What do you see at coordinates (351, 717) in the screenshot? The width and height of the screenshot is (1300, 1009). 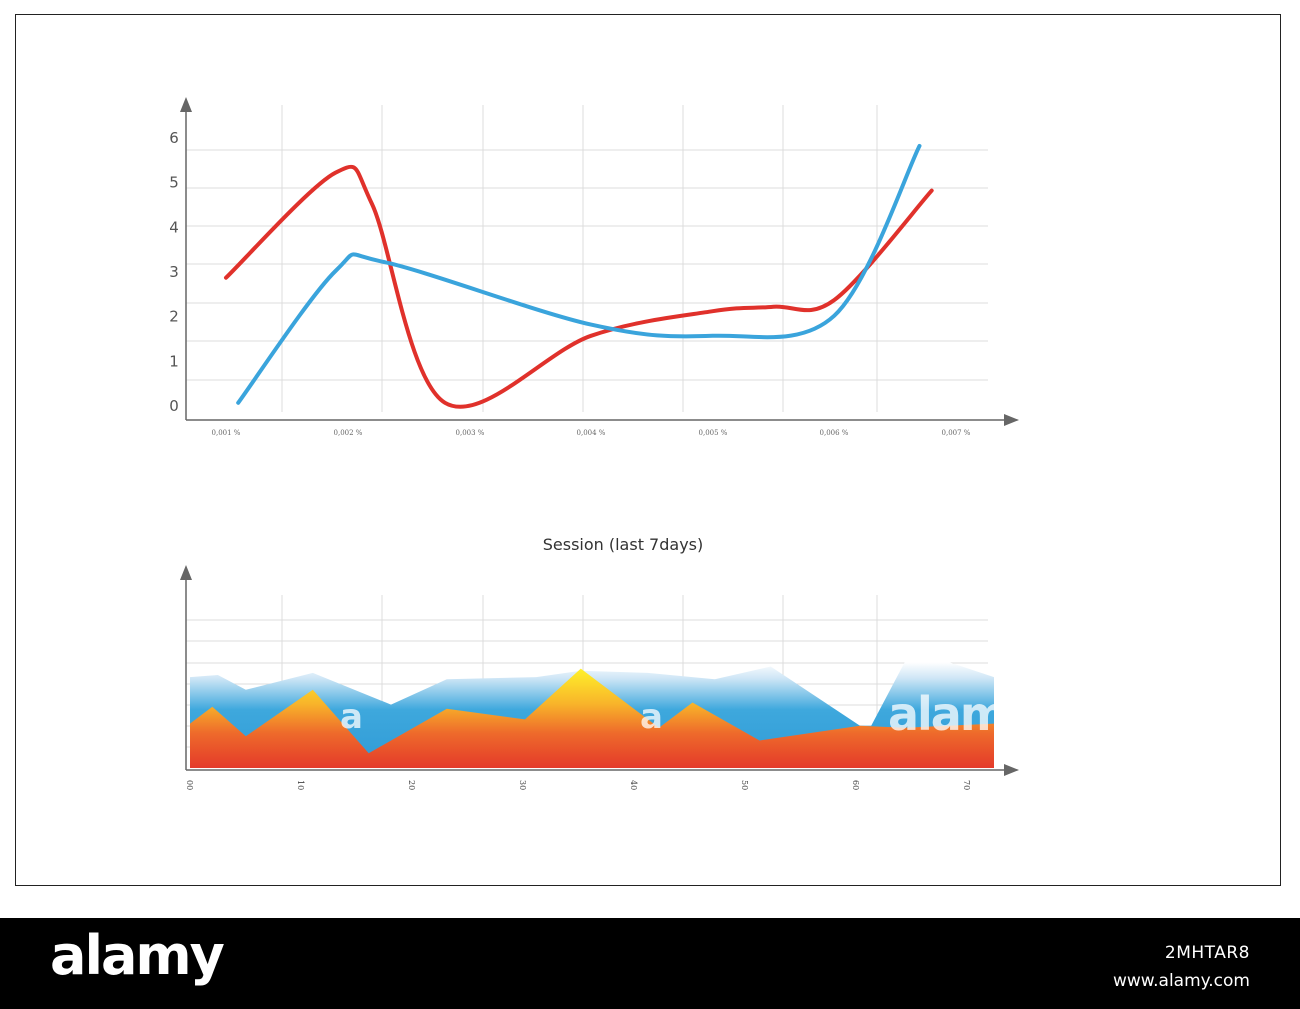 I see `watermark-small-left: a` at bounding box center [351, 717].